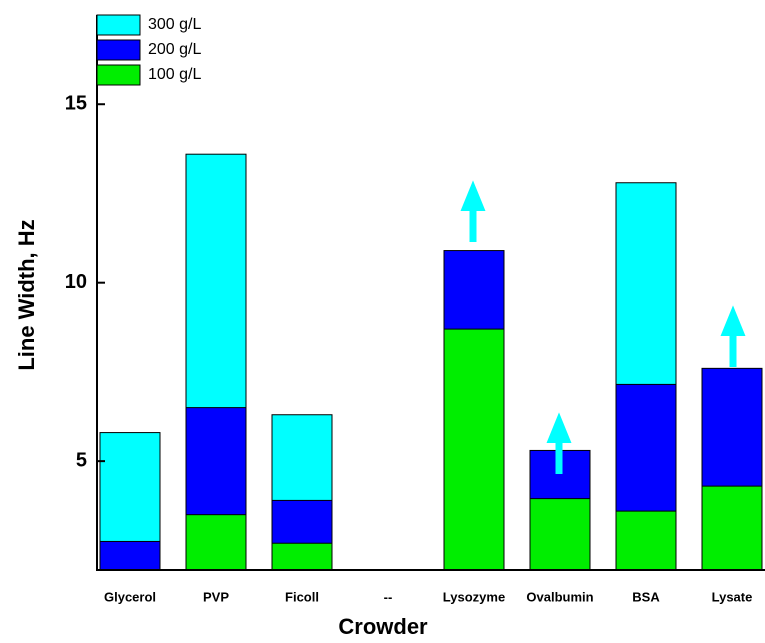 This screenshot has height=643, width=765. What do you see at coordinates (732, 596) in the screenshot?
I see `x-tick-label: Lysate` at bounding box center [732, 596].